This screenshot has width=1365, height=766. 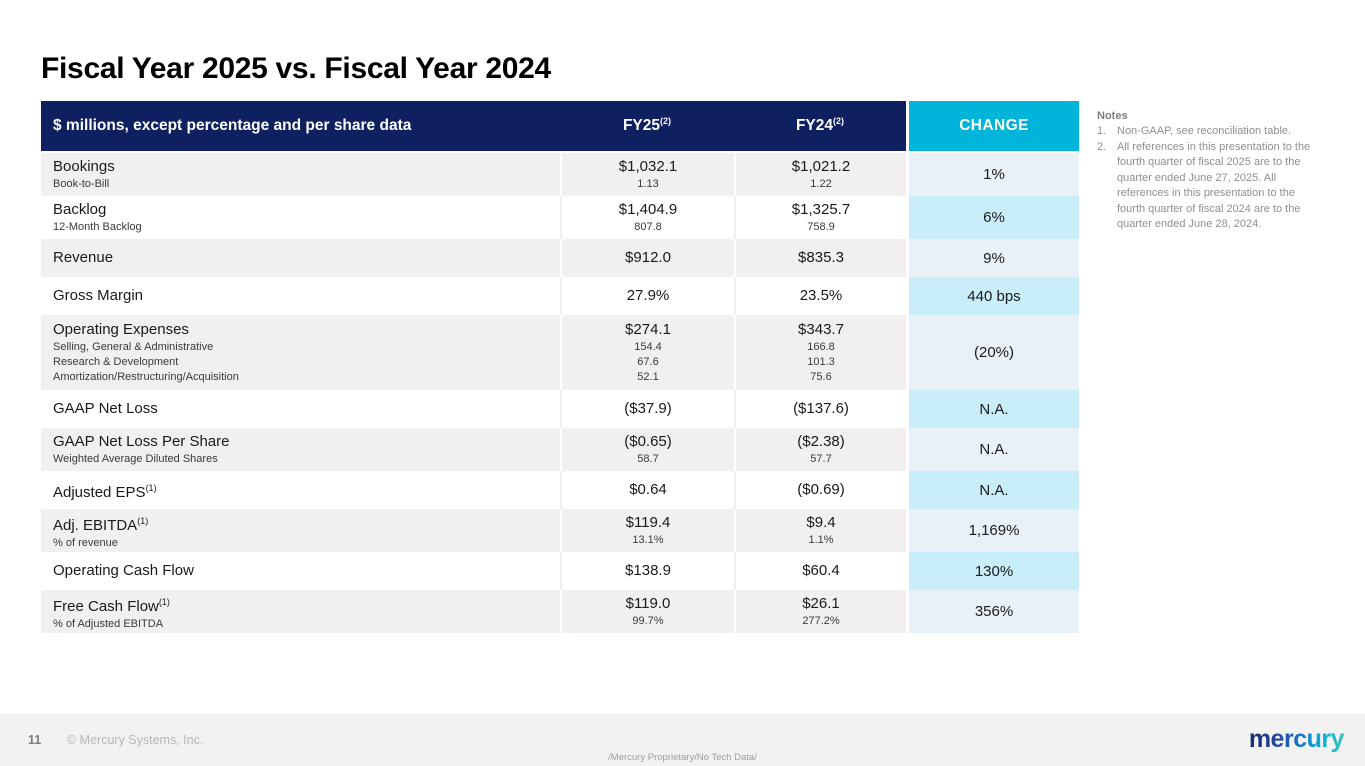 What do you see at coordinates (994, 571) in the screenshot?
I see `change-value: 130%` at bounding box center [994, 571].